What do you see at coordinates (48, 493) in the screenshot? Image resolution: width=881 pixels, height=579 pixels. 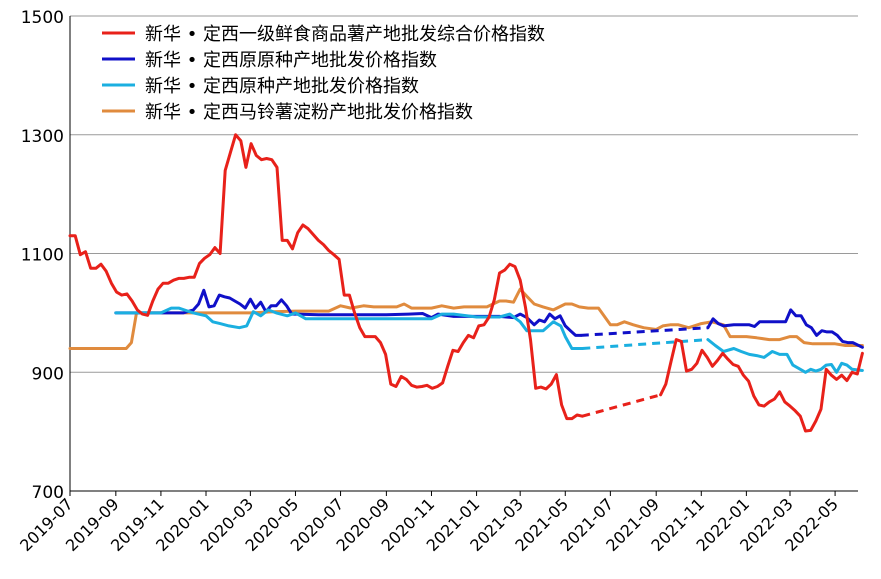 I see `y-tick-label: 700` at bounding box center [48, 493].